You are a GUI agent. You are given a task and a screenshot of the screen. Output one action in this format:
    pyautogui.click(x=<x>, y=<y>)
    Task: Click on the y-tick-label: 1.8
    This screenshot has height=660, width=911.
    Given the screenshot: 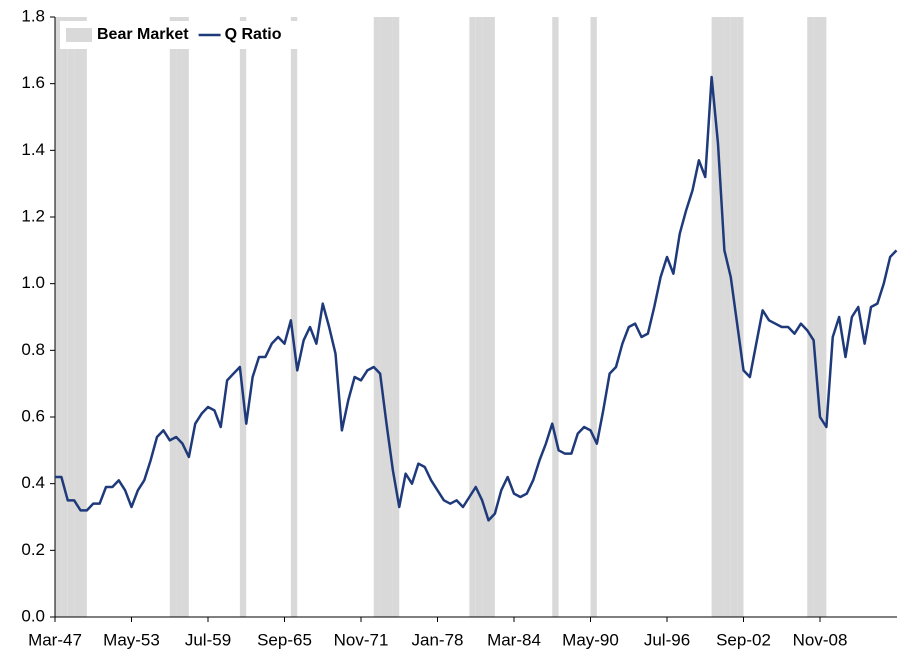 What is the action you would take?
    pyautogui.click(x=33, y=15)
    